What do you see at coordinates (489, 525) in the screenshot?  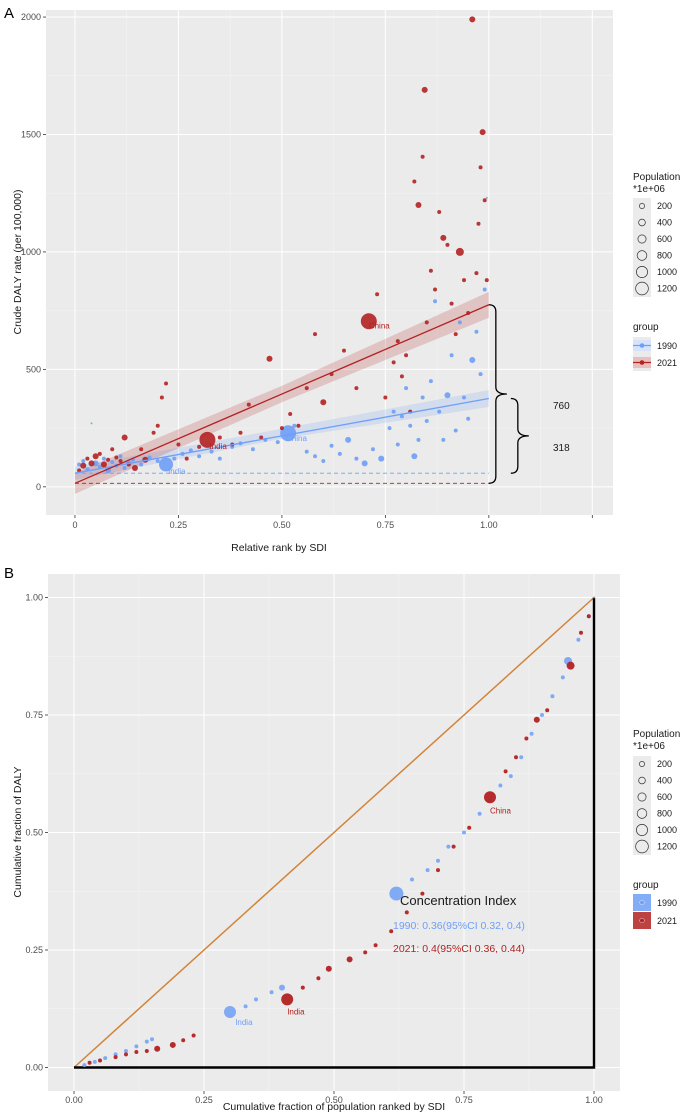 I see `panel-a-x-tick-label: 1.00` at bounding box center [489, 525].